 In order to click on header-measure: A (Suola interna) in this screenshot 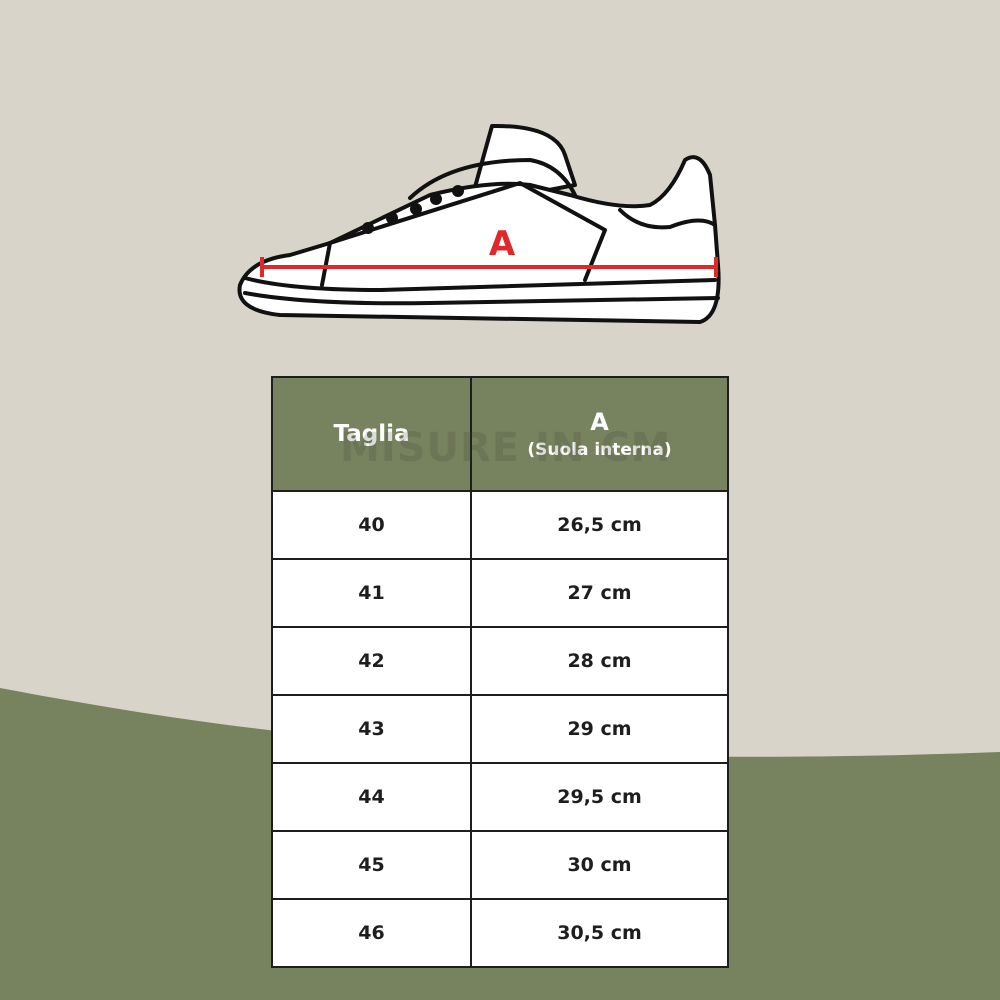, I will do `click(599, 434)`.